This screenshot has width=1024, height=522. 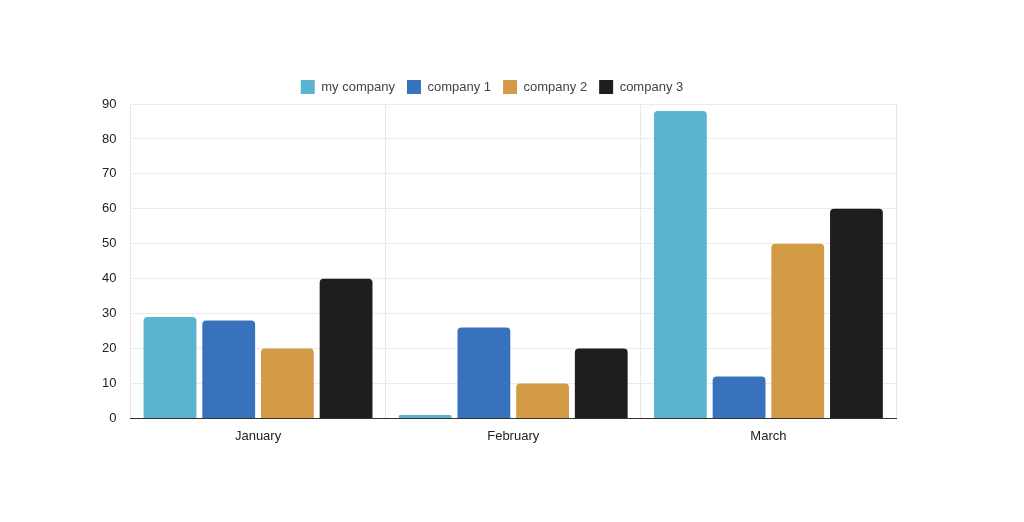 What do you see at coordinates (109, 383) in the screenshot?
I see `y-tick-label: 10` at bounding box center [109, 383].